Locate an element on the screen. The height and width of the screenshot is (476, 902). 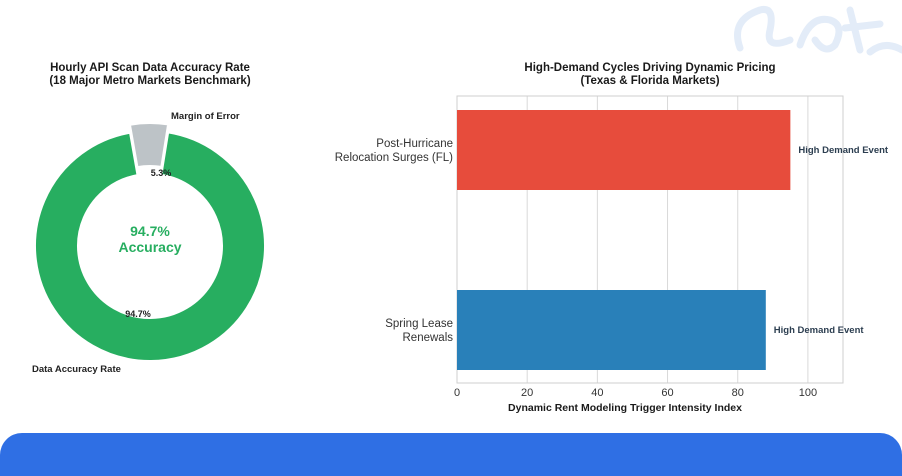
donut-pct-label-accuracy: 94.7% is located at coordinates (138, 314).